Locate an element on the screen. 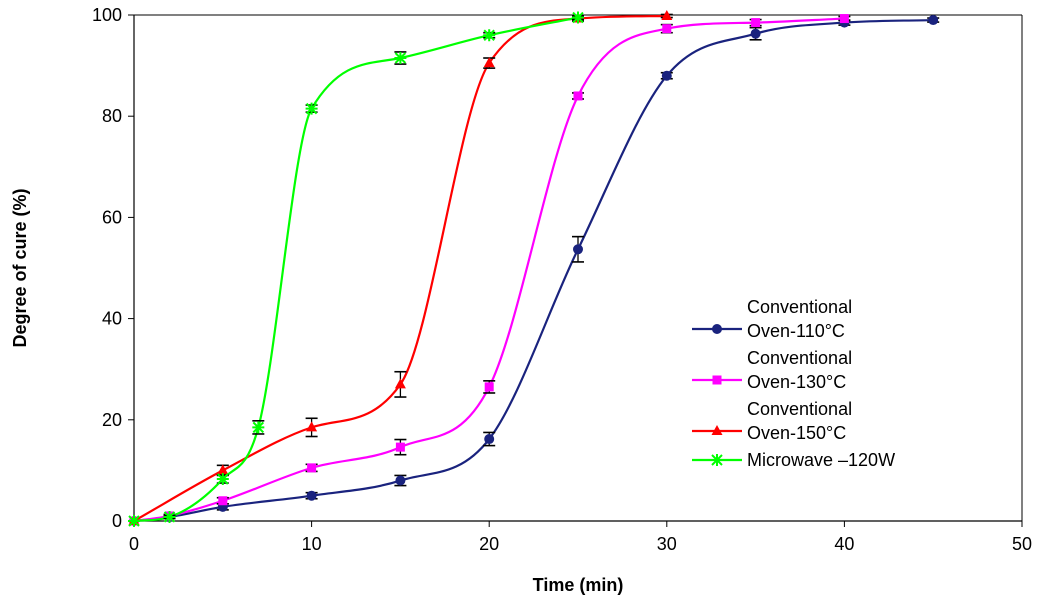 The image size is (1039, 604). y-tick-label: 0 is located at coordinates (117, 521).